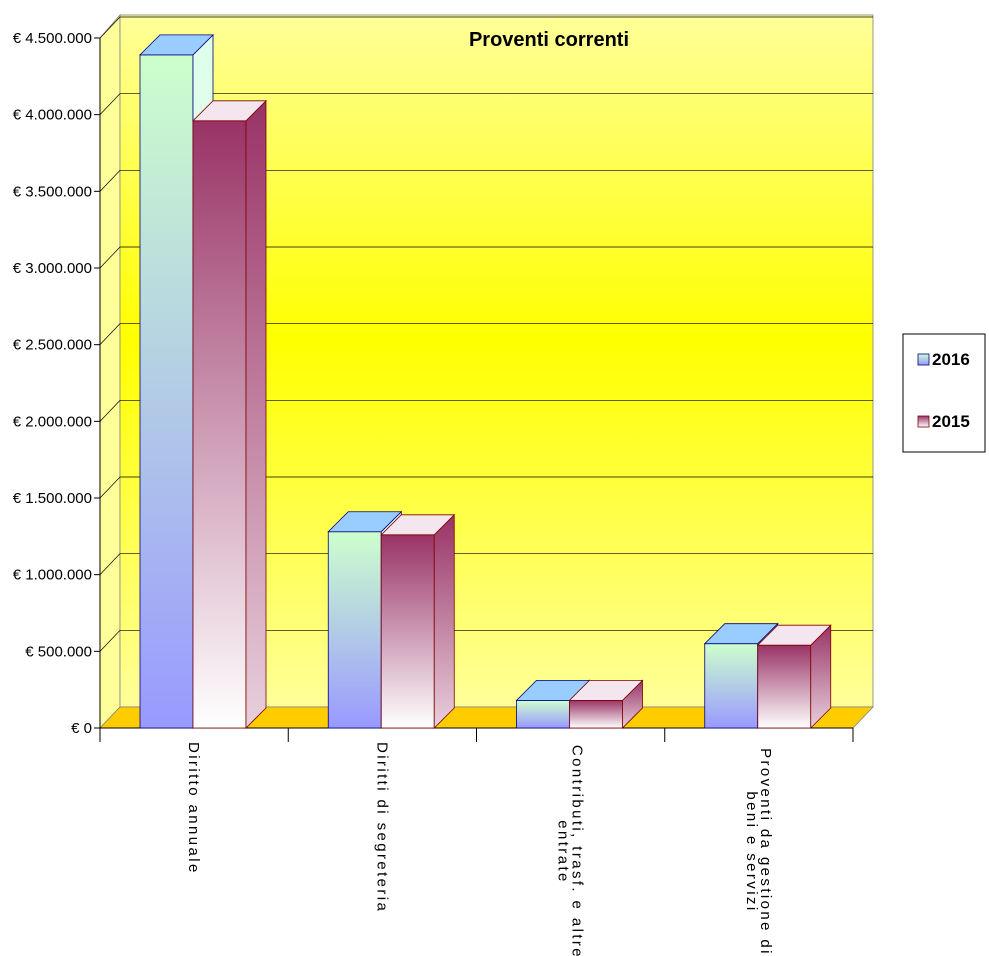 Image resolution: width=989 pixels, height=956 pixels. I want to click on y-tick-label: € 500.000, so click(58, 651).